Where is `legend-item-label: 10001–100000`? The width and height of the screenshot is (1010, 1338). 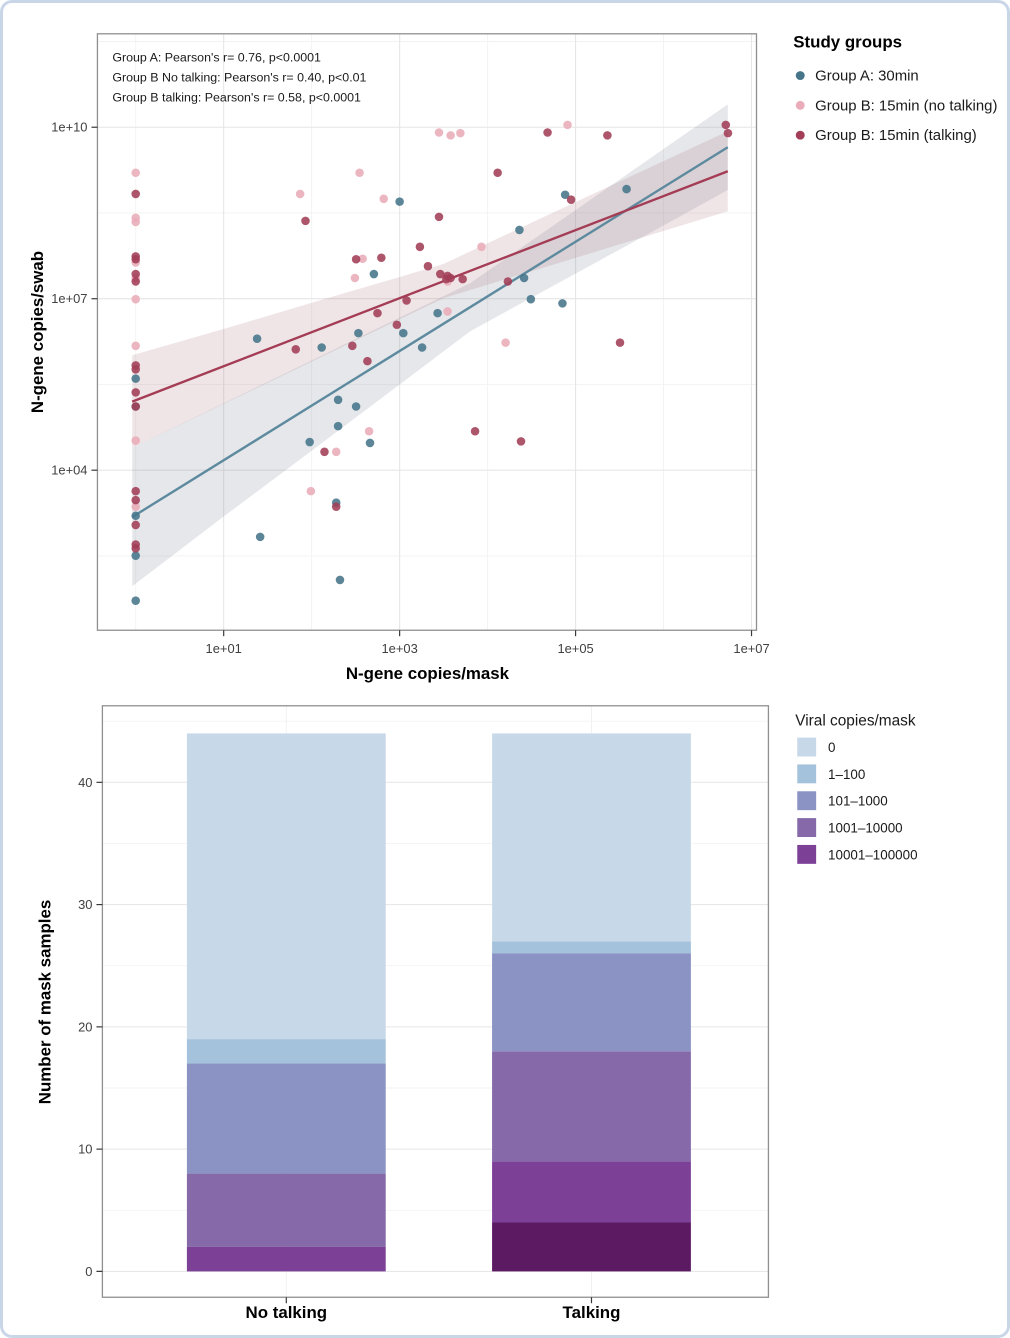 legend-item-label: 10001–100000 is located at coordinates (872, 854).